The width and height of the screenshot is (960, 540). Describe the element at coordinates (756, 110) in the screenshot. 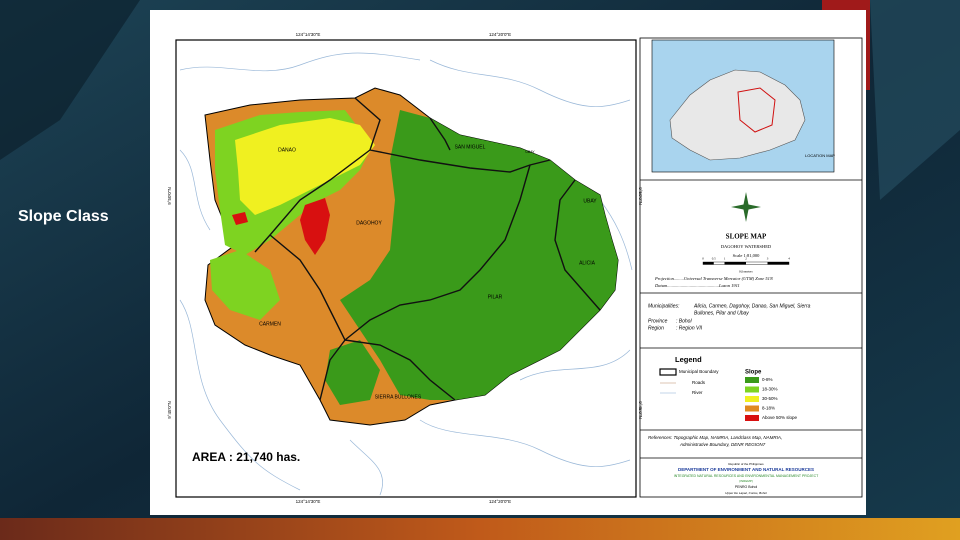

I see `inset-watershed` at that location.